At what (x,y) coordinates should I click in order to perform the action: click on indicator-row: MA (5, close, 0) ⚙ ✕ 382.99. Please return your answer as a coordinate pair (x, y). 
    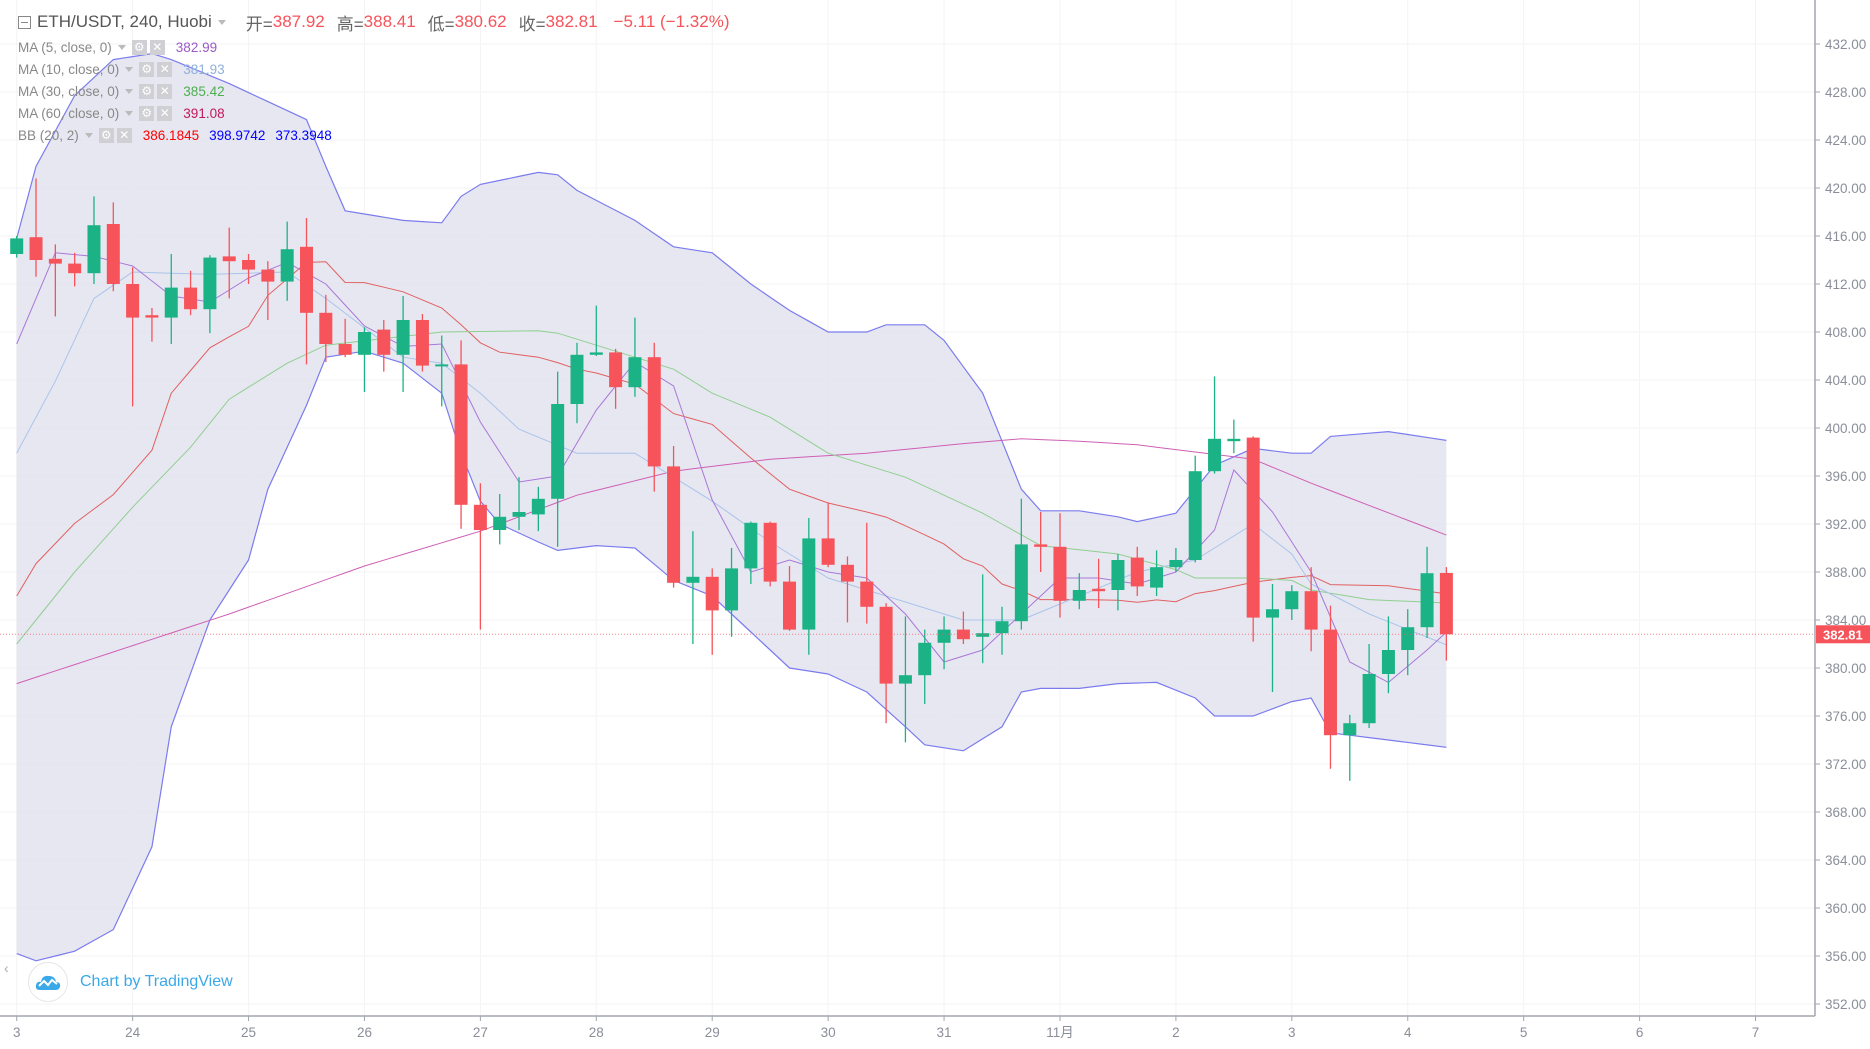
    Looking at the image, I should click on (373, 47).